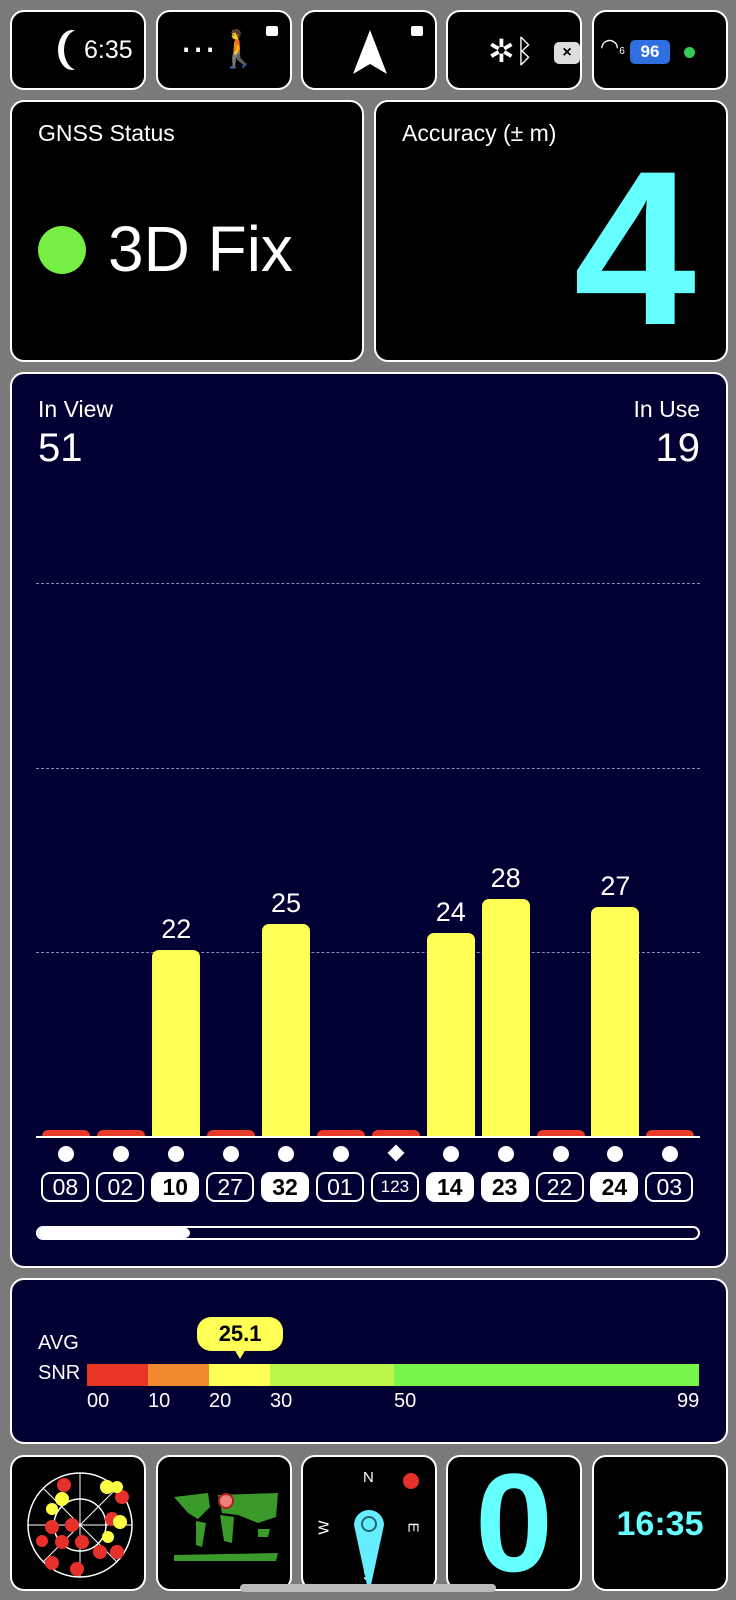 Image resolution: width=736 pixels, height=1600 pixels. I want to click on chart-baseline, so click(368, 1137).